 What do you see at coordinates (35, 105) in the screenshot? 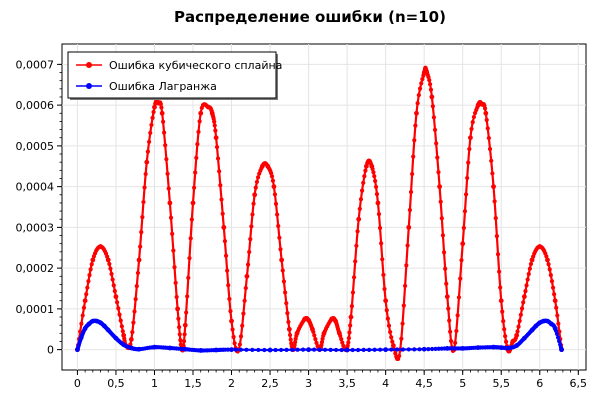
I see `y-tick-label: 0,0006` at bounding box center [35, 105].